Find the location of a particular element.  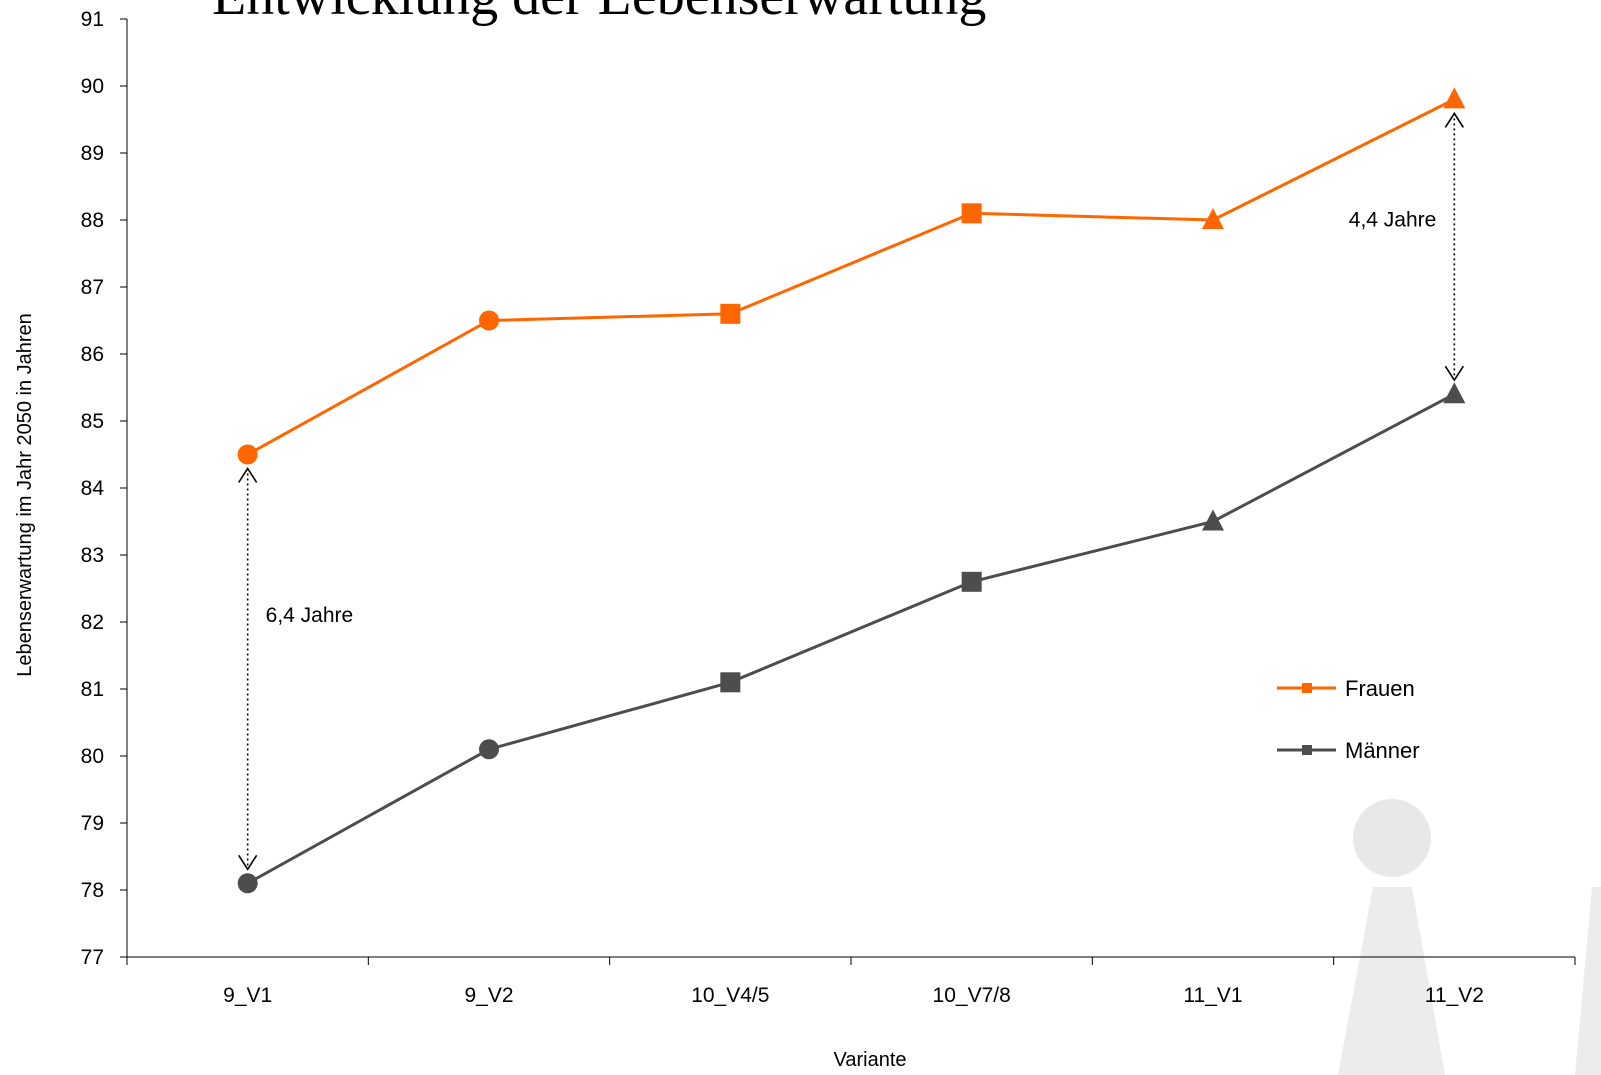

legend-label: Männer is located at coordinates (1382, 750).